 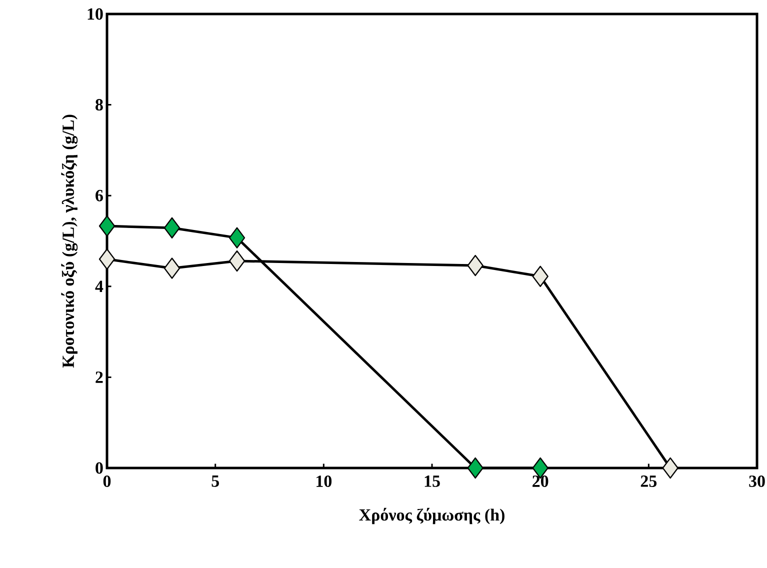 What do you see at coordinates (99, 196) in the screenshot?
I see `y-tick-label: 6` at bounding box center [99, 196].